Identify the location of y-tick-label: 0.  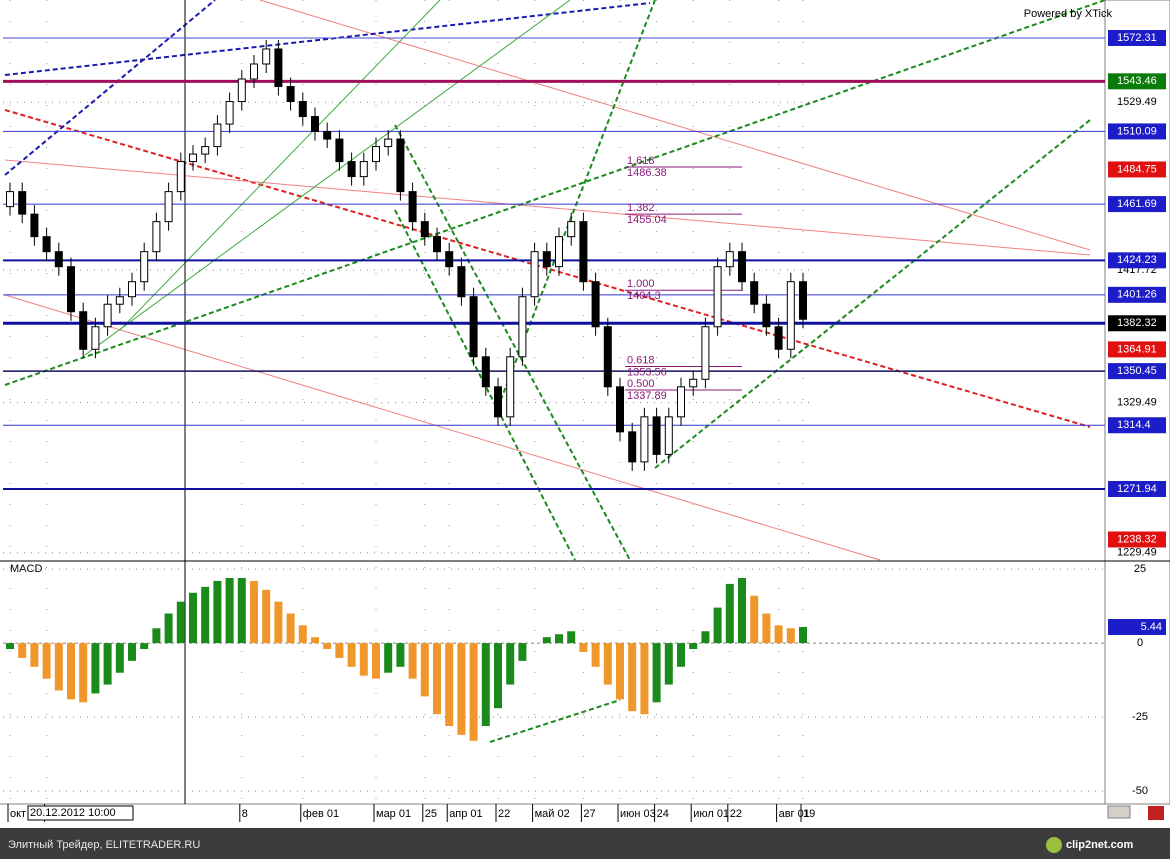
(1140, 643).